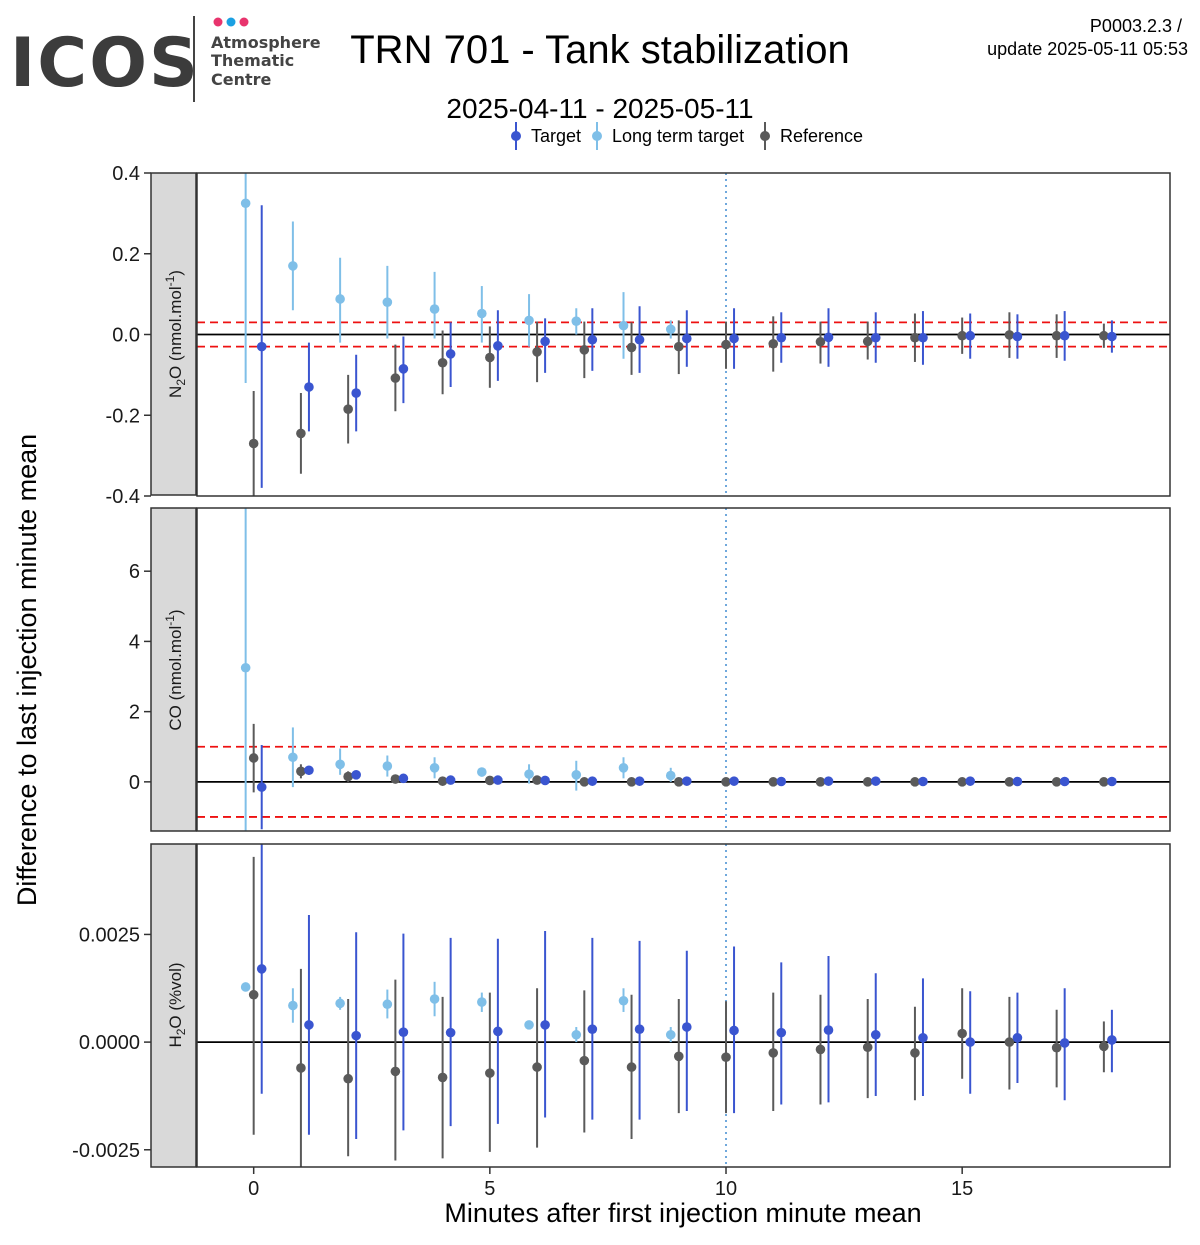  I want to click on facet-strip-label: CO (nmol.mol-1), so click(174, 669).